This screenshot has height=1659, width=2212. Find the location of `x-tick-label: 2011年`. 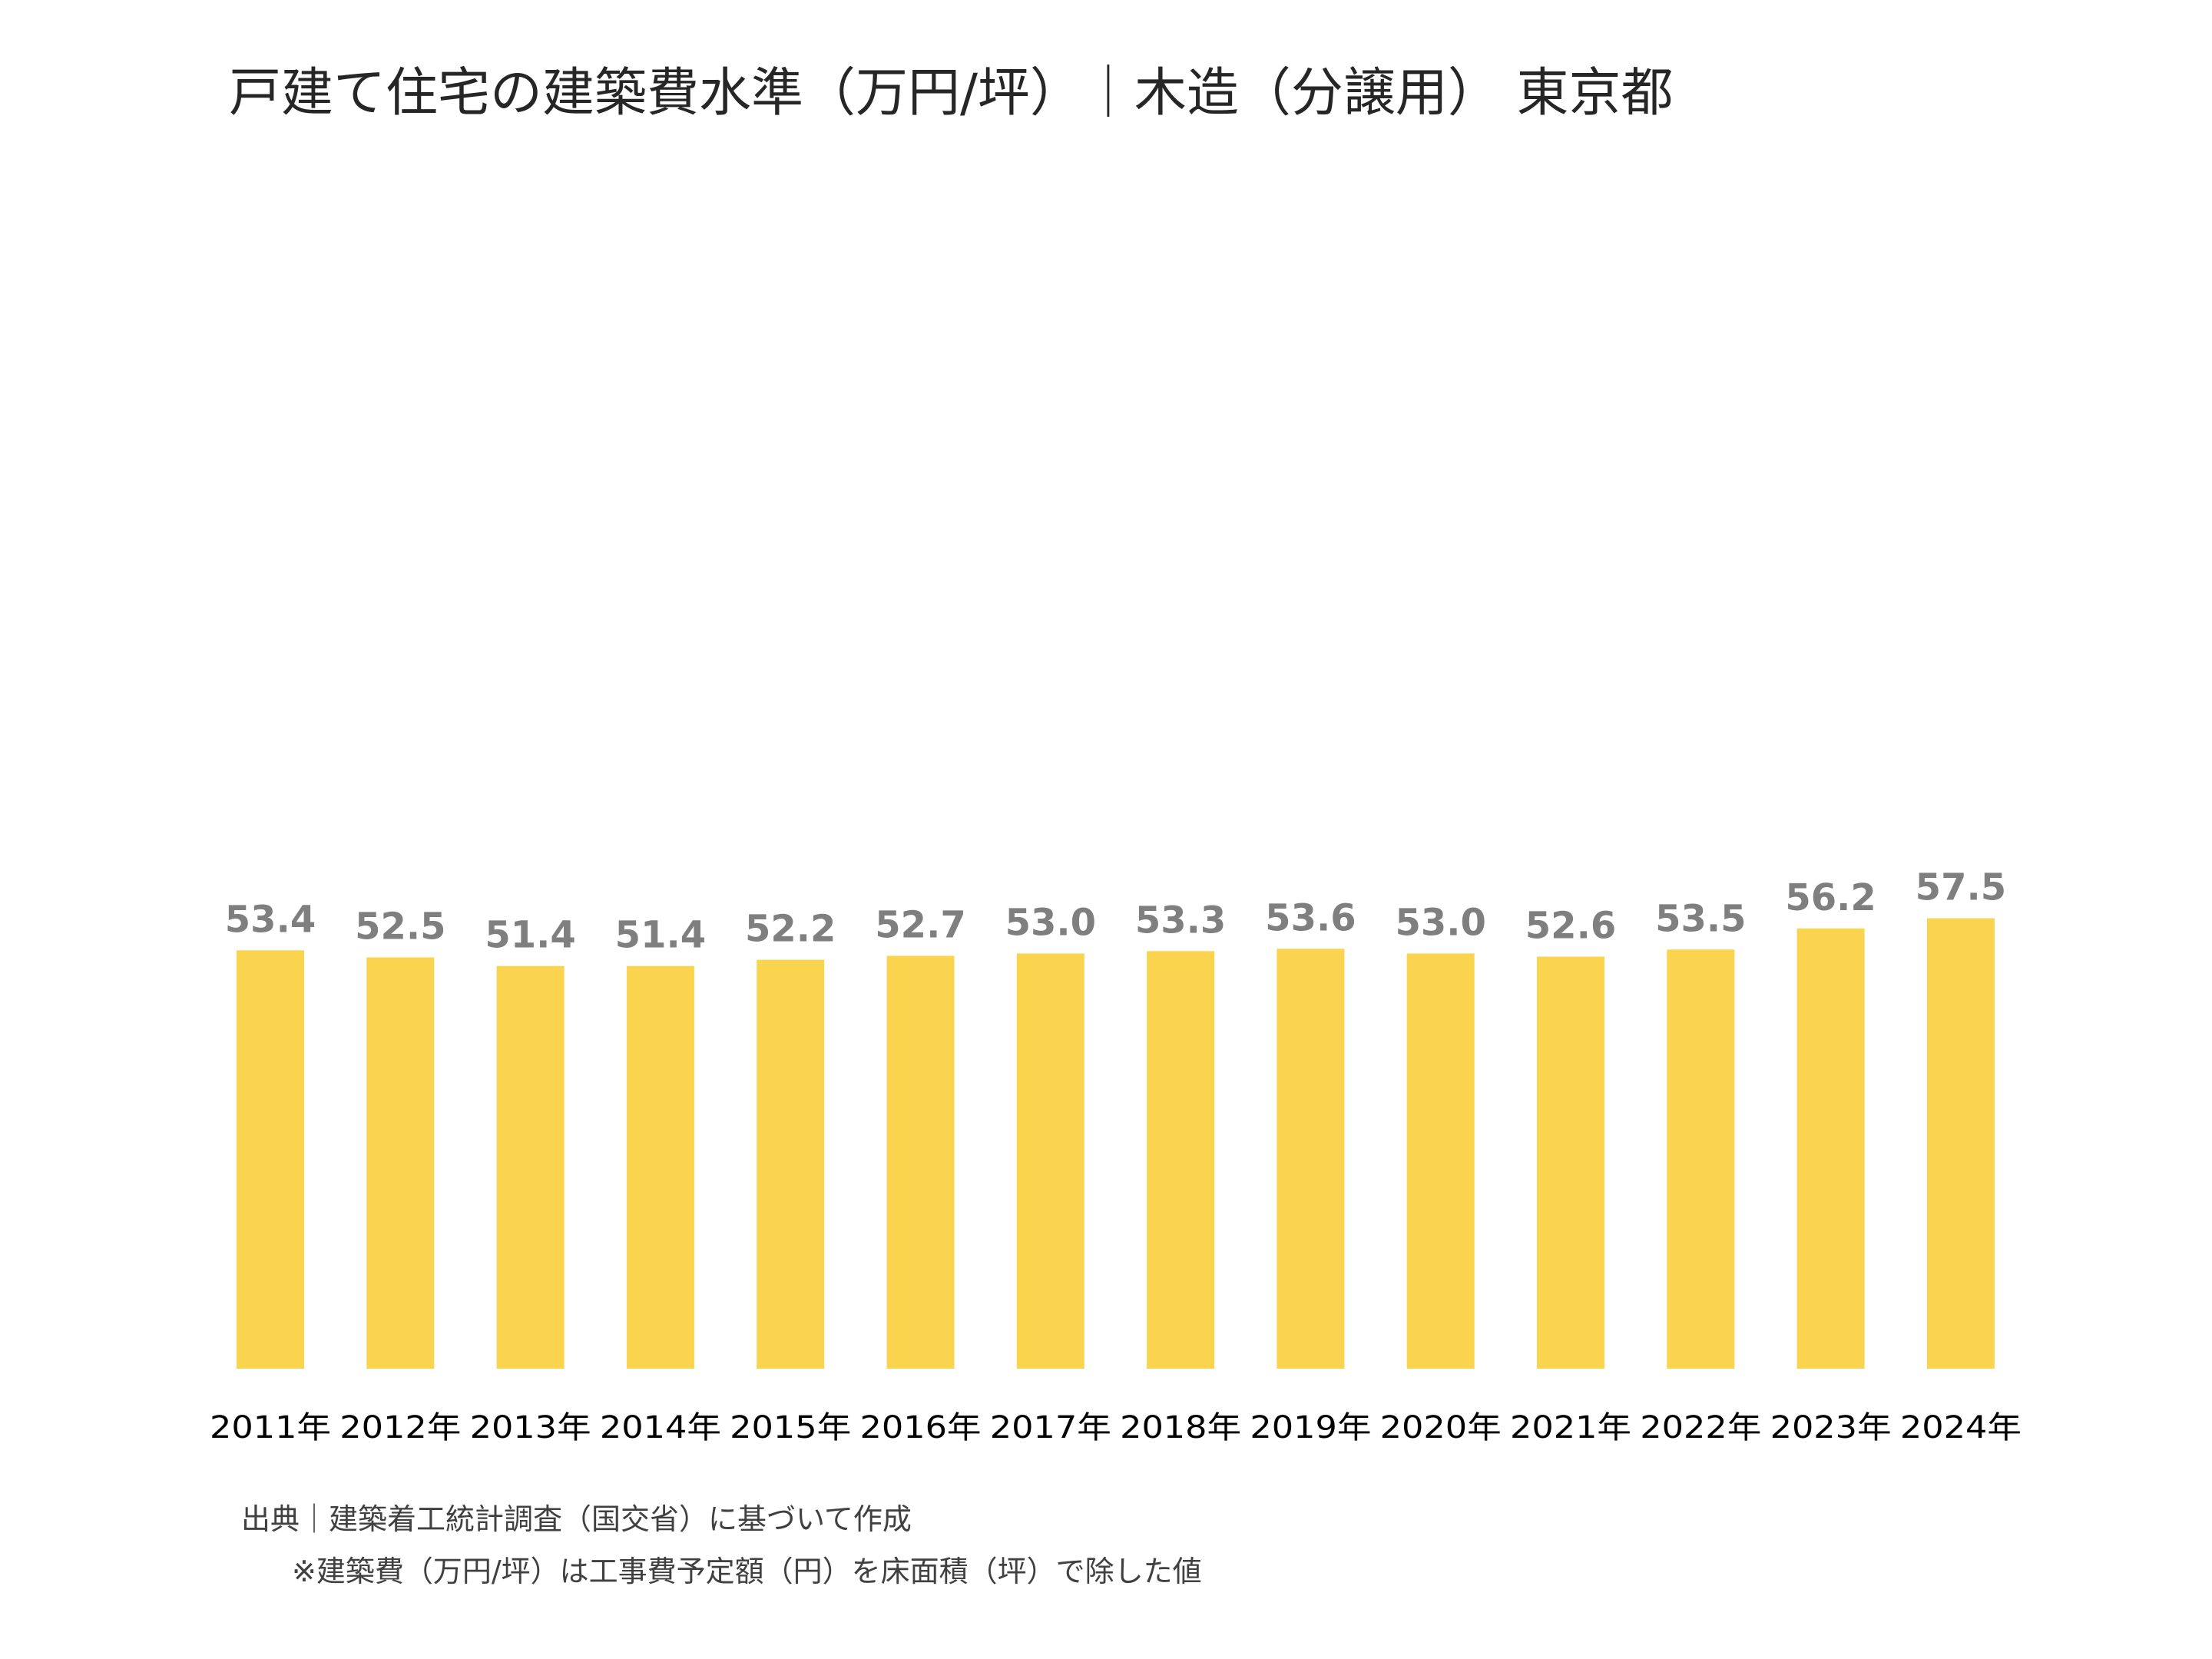

x-tick-label: 2011年 is located at coordinates (270, 1428).